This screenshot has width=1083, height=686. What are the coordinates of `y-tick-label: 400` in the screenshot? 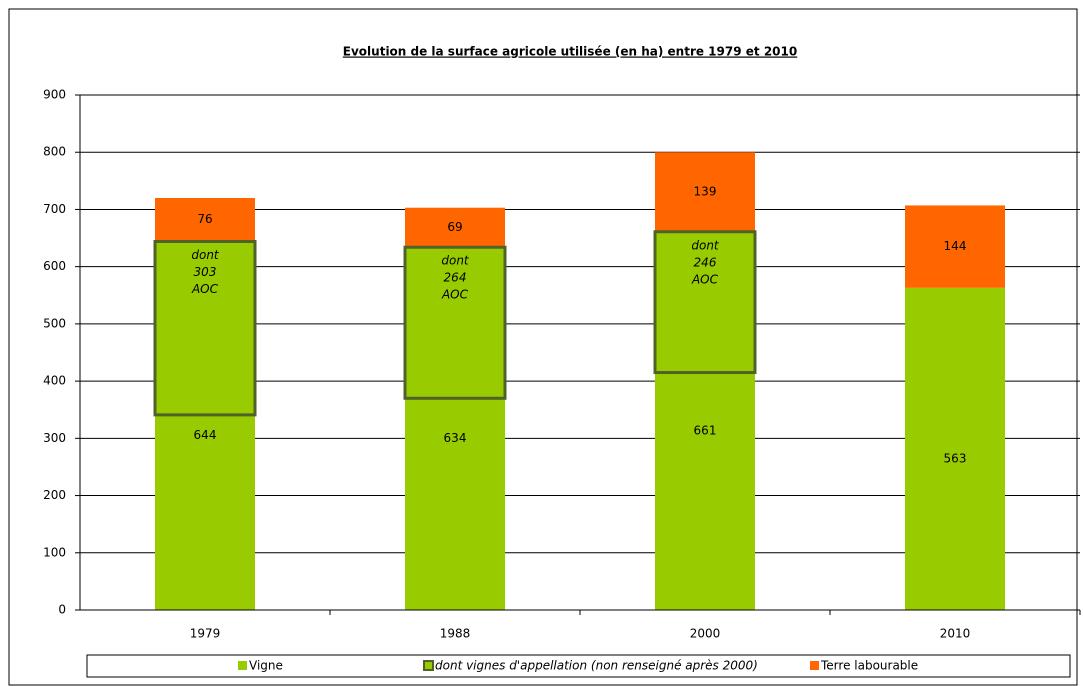 It's located at (54, 381).